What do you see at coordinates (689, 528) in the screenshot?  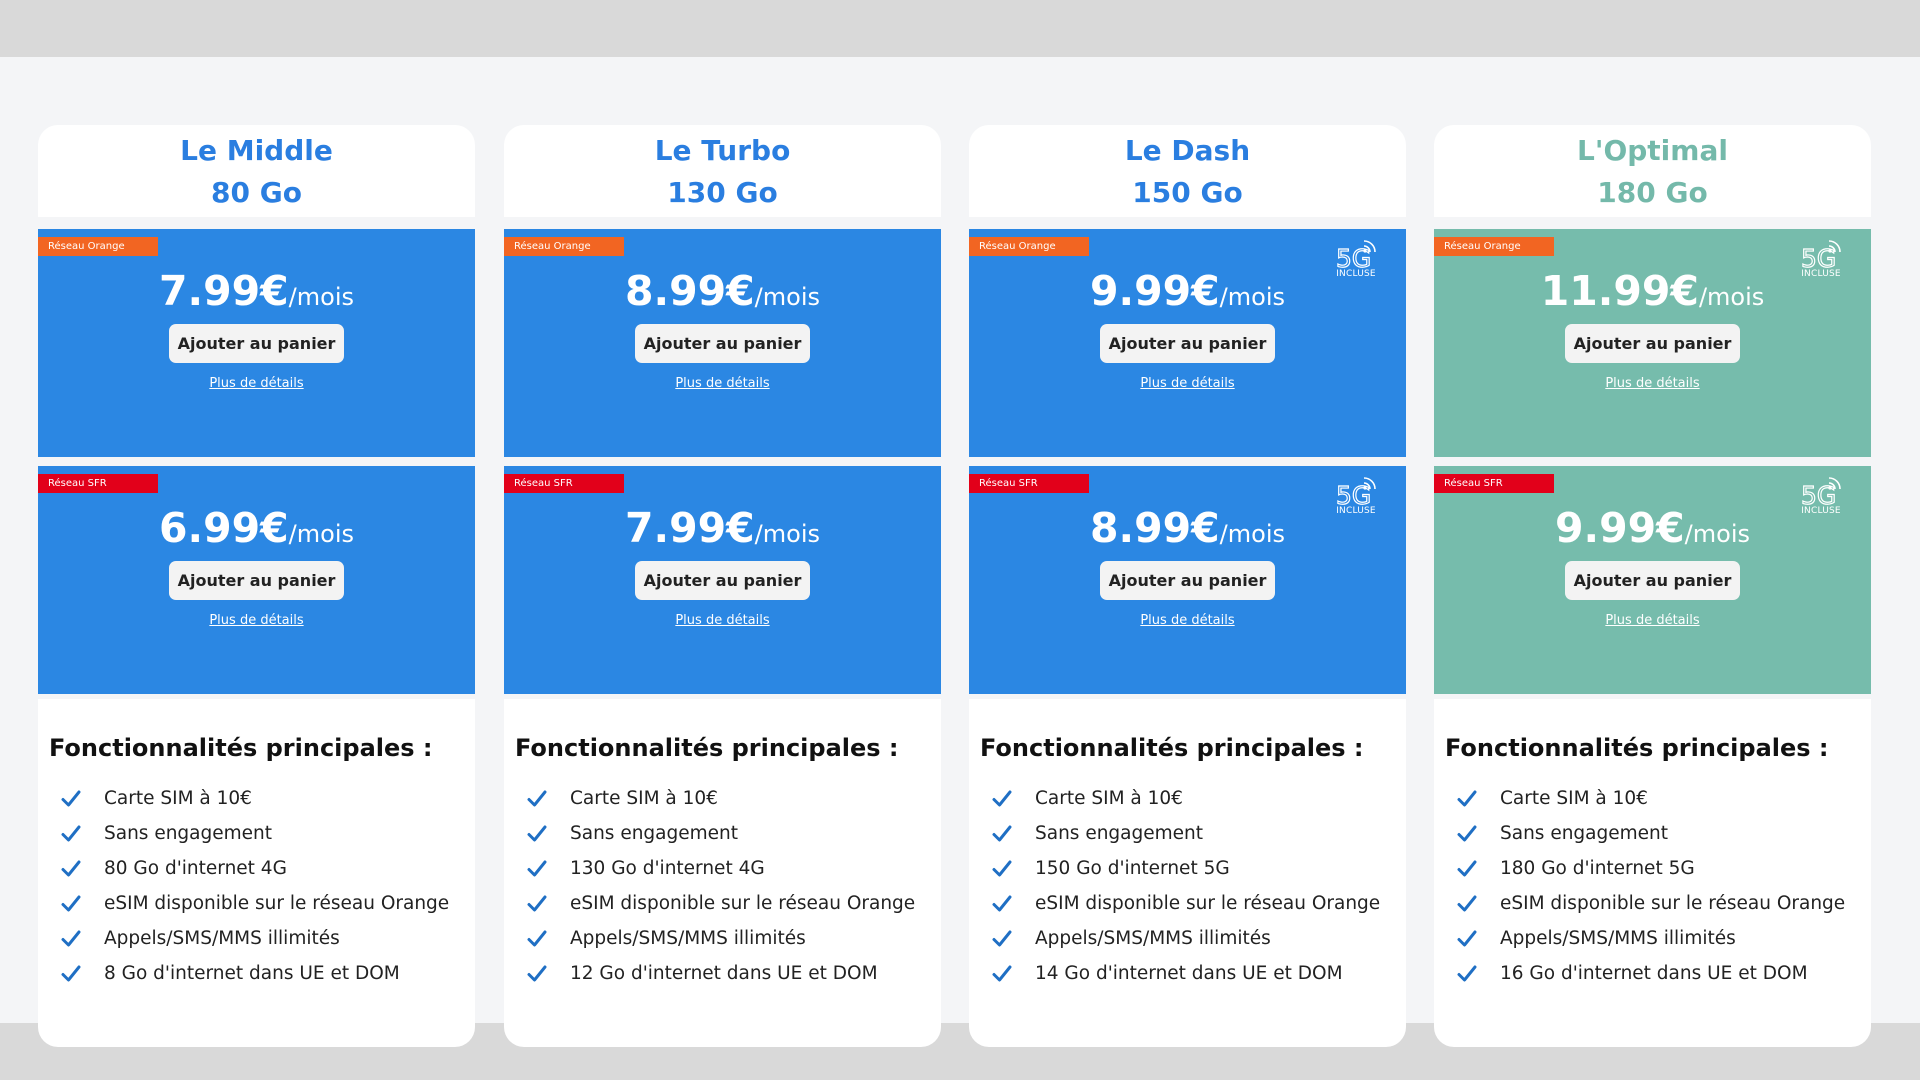 I see `price-amount: 7.99€` at bounding box center [689, 528].